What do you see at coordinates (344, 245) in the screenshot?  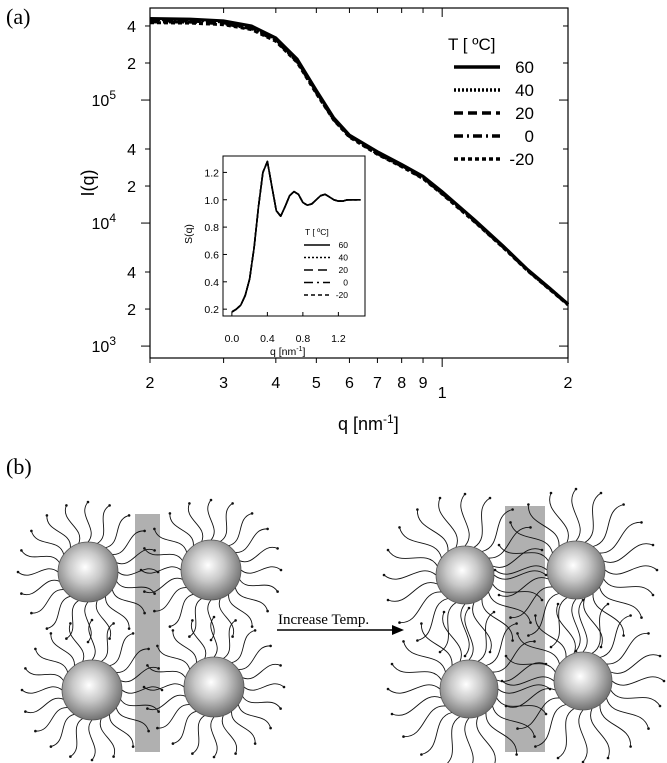 I see `inset-legend-label: 60` at bounding box center [344, 245].